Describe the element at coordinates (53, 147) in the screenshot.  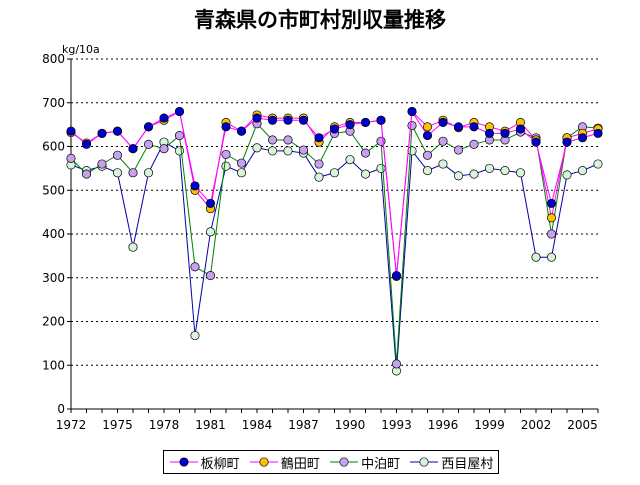
I see `y-tick-label: 600` at that location.